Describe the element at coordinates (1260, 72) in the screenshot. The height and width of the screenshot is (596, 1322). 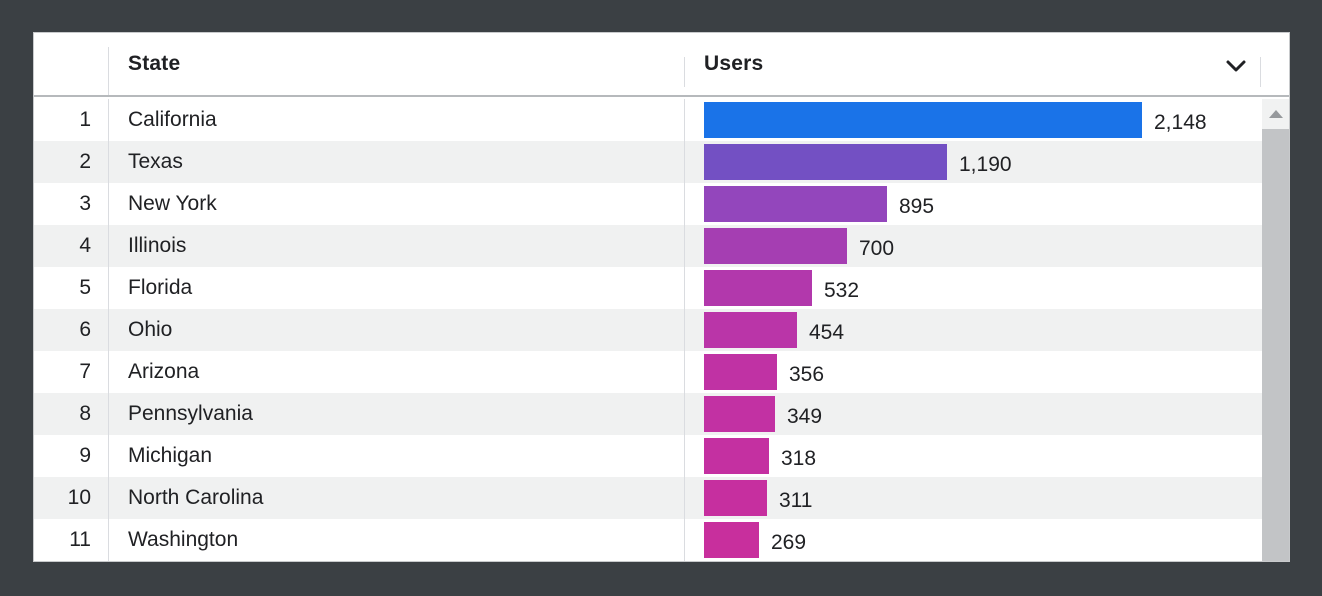
I see `header-divider-right` at that location.